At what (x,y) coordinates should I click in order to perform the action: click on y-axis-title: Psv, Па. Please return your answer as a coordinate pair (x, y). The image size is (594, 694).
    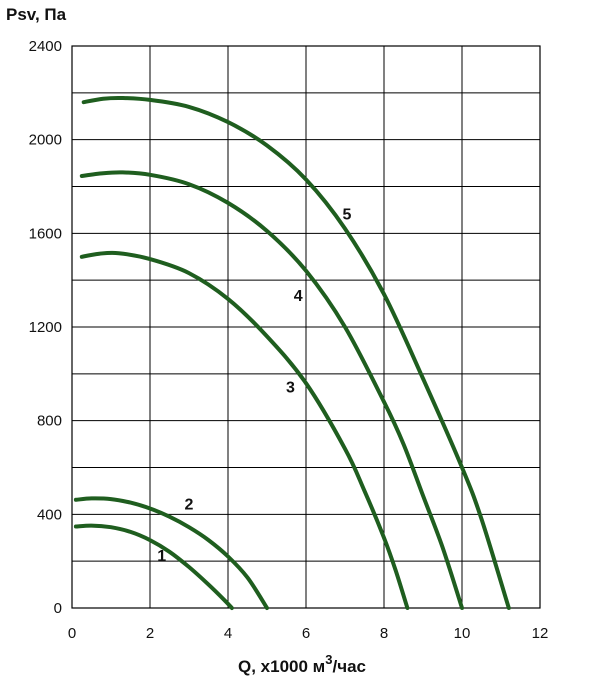
    Looking at the image, I should click on (36, 14).